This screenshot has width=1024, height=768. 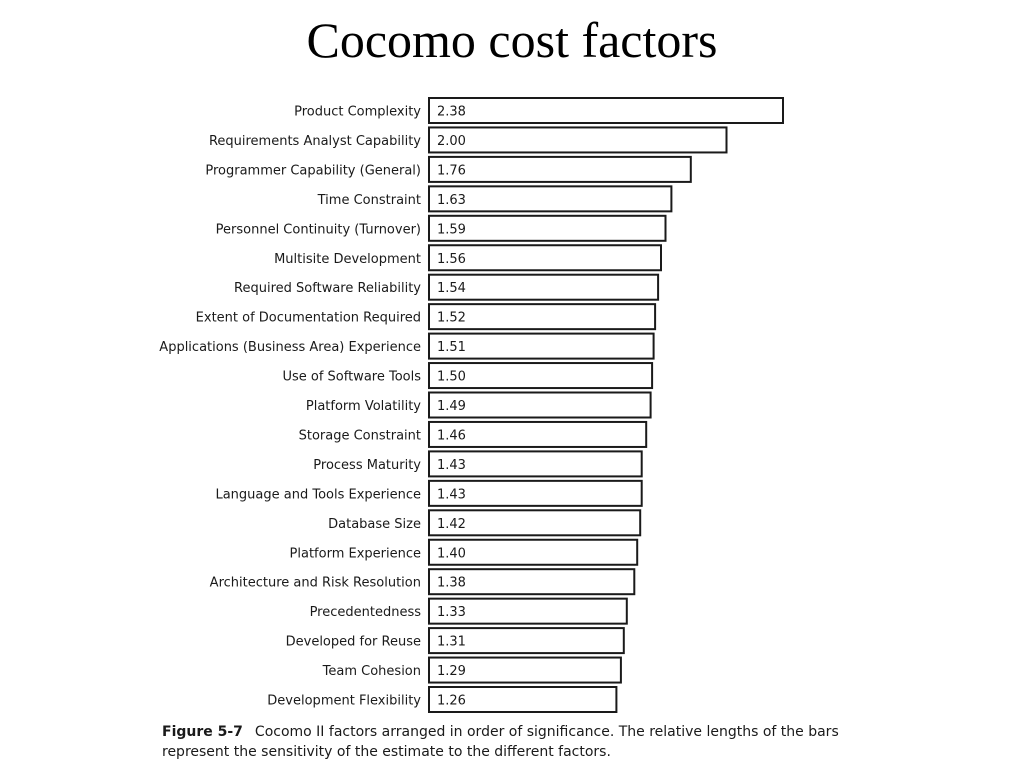 What do you see at coordinates (367, 465) in the screenshot?
I see `category-label: Process Maturity` at bounding box center [367, 465].